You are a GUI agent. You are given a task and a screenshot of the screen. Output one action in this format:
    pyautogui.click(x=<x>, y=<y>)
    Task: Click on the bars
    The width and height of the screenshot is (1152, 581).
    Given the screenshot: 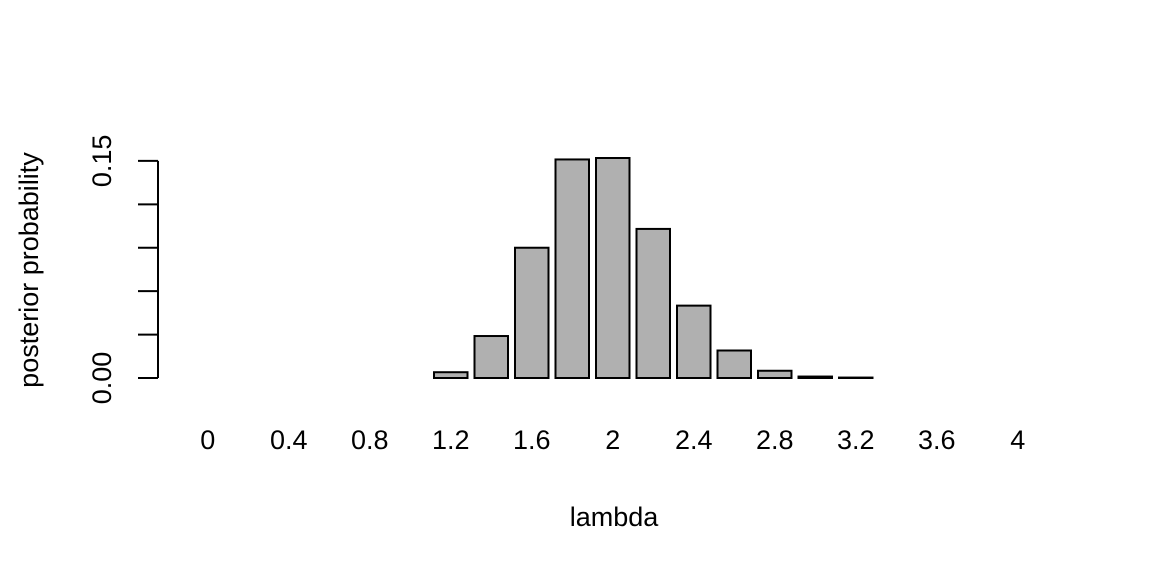 What is the action you would take?
    pyautogui.click(x=653, y=268)
    